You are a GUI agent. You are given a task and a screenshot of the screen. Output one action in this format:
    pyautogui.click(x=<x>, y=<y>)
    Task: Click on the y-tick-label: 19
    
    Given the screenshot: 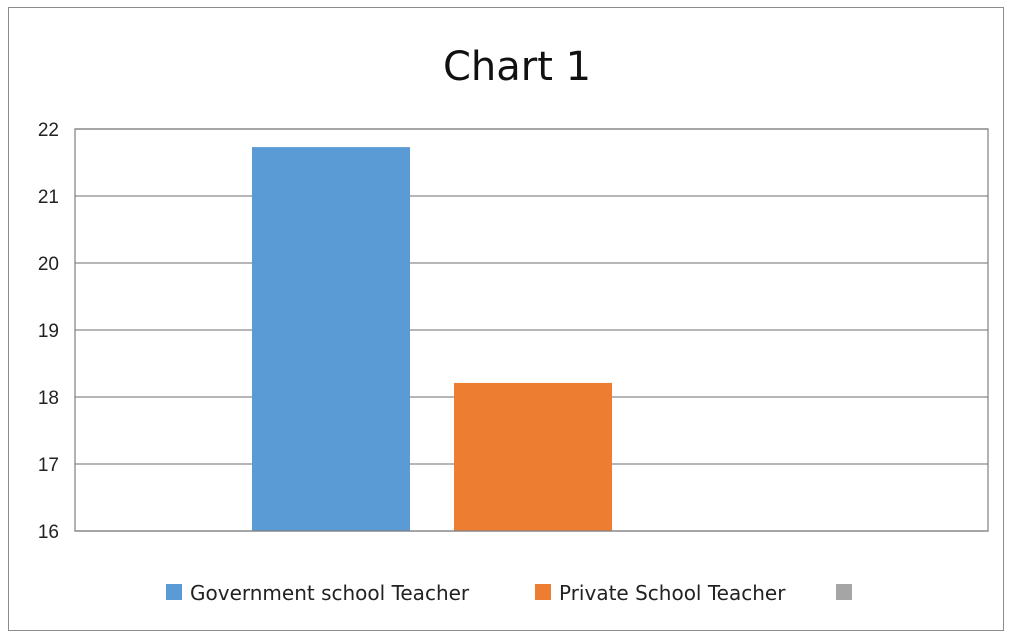 What is the action you would take?
    pyautogui.click(x=48, y=331)
    